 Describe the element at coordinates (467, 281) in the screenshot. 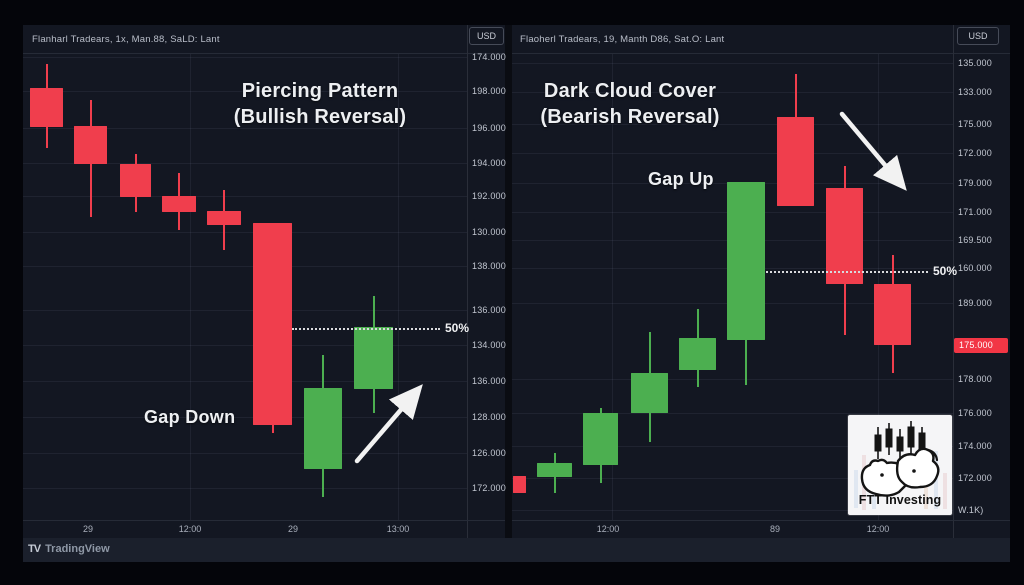

I see `left-price-axis-border` at that location.